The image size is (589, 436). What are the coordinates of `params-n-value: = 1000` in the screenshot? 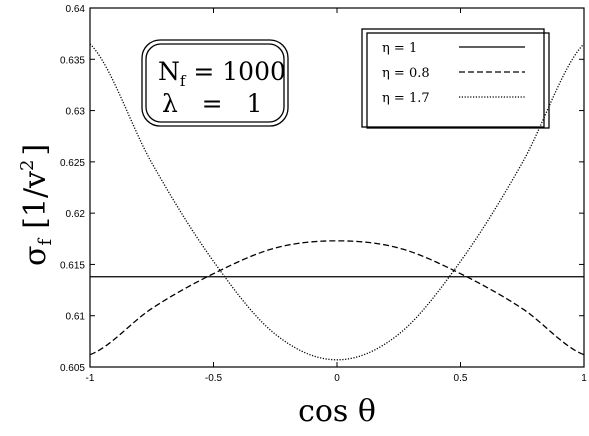 It's located at (235, 71).